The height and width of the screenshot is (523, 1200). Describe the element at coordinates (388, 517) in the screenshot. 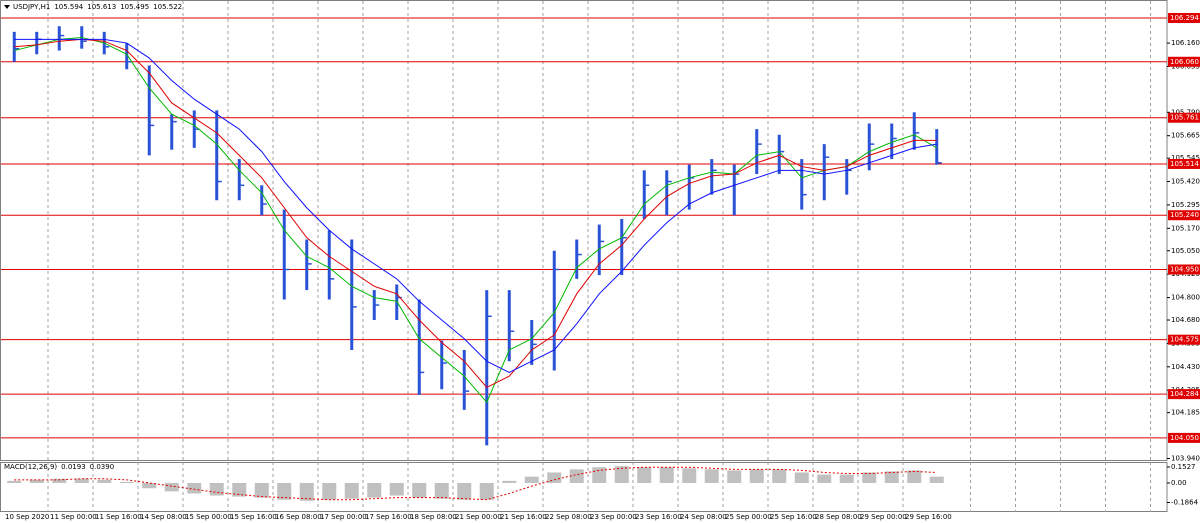

I see `x-tick-label: 17 Sep 16:00` at that location.